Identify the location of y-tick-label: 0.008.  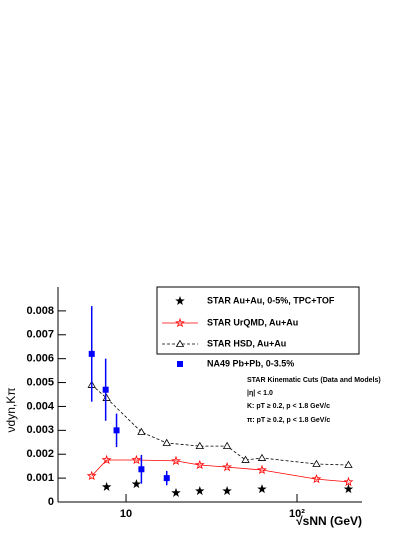
(40, 311).